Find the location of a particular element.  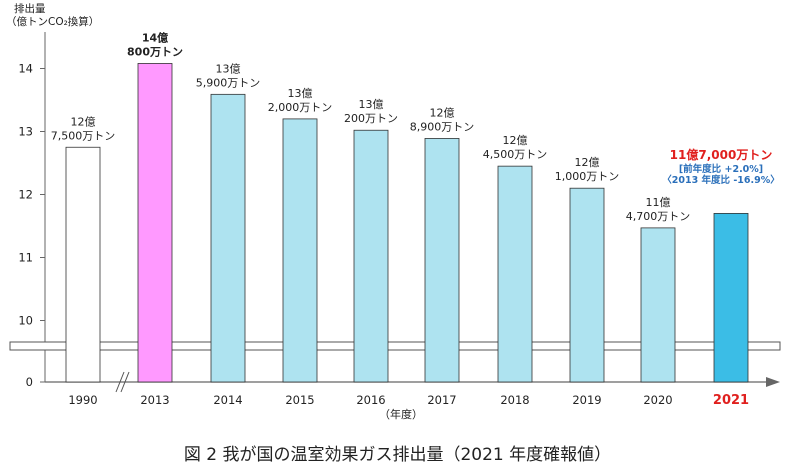

bar-2019 is located at coordinates (587, 285).